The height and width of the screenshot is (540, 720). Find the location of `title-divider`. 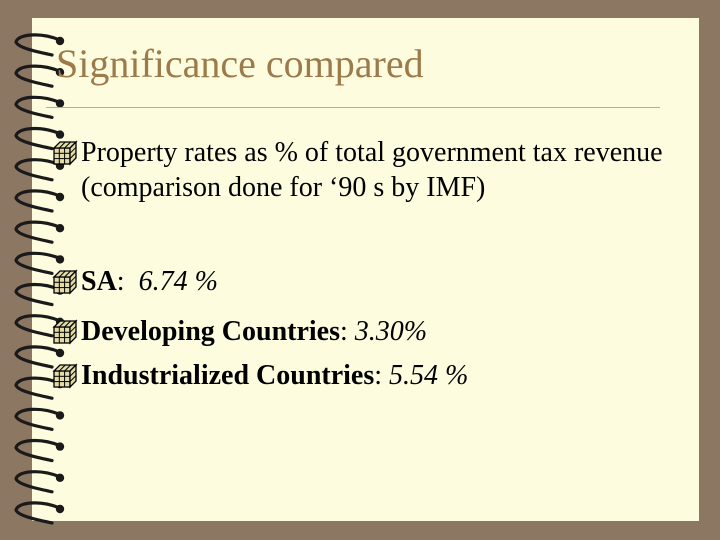

title-divider is located at coordinates (353, 107).